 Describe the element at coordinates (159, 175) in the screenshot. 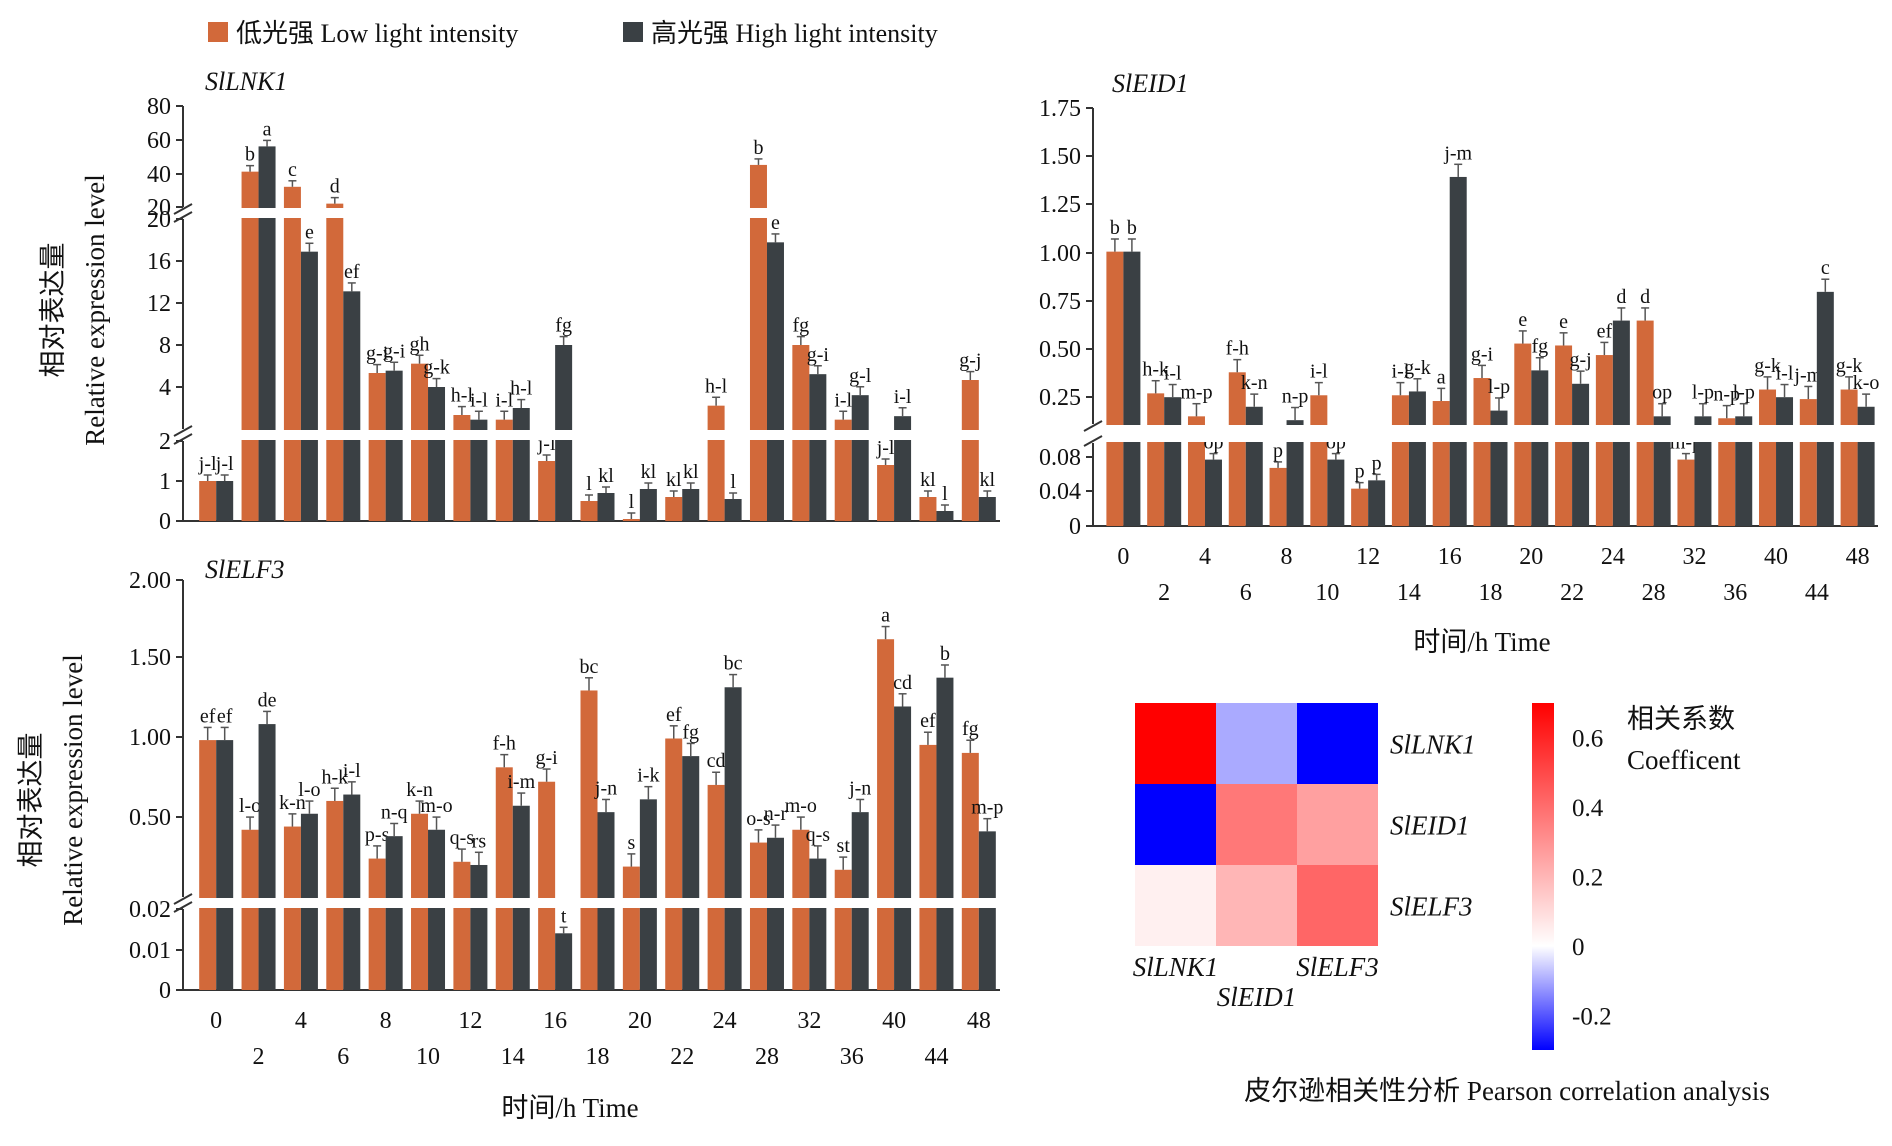

I see `y-tick-label: 40` at that location.